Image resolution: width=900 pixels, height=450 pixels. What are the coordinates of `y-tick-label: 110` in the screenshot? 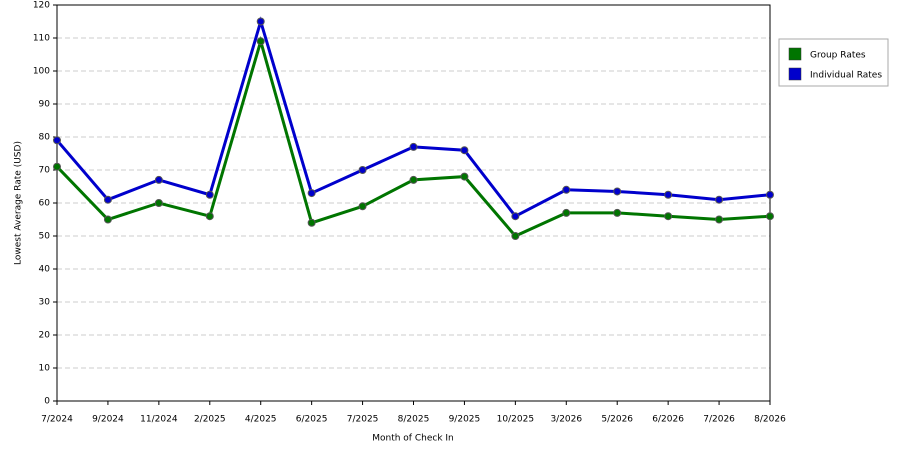 It's located at (41, 39).